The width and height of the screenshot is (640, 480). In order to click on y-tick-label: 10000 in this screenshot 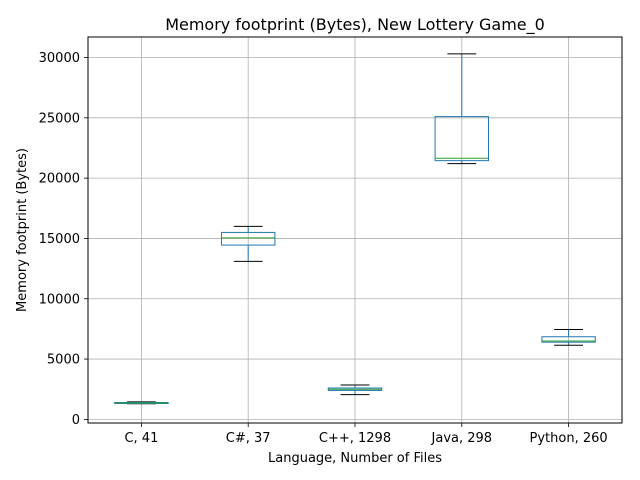, I will do `click(59, 299)`.